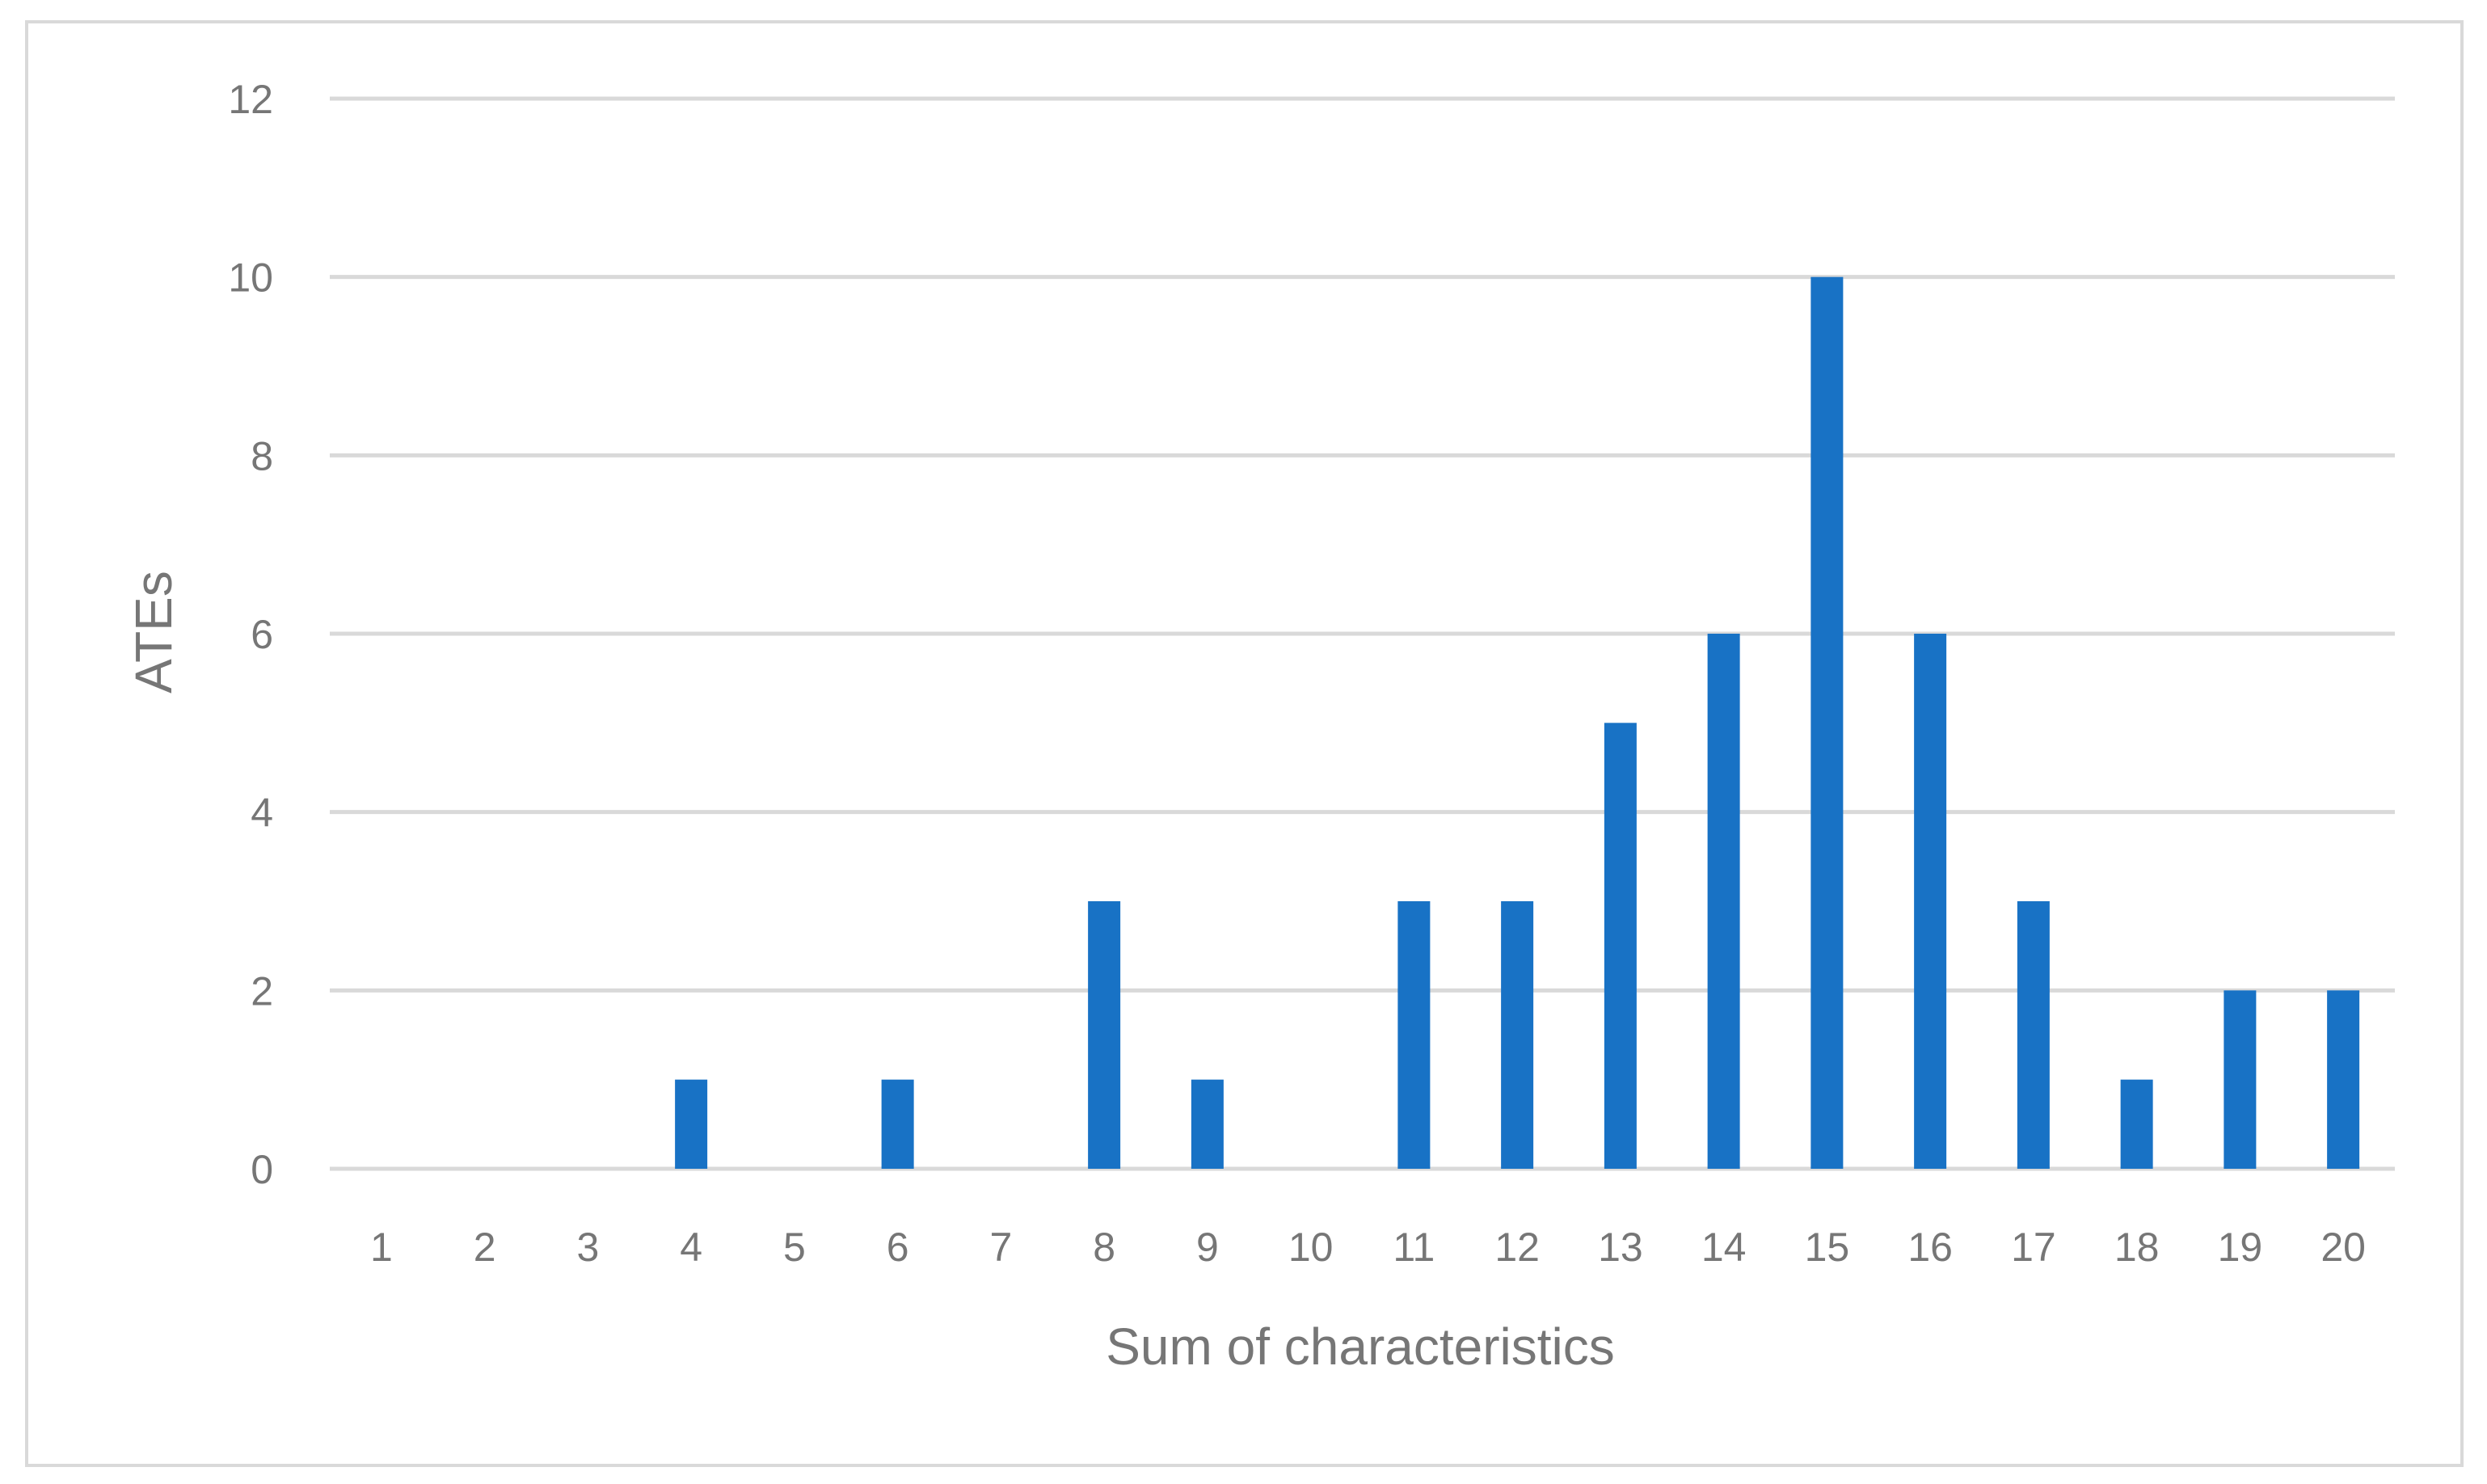  What do you see at coordinates (1368, 1247) in the screenshot?
I see `x-axis-ticks: 1 2 3 4 5 6 7 8 9 10 11 12 13 14 15 16 17 18 19 20` at bounding box center [1368, 1247].